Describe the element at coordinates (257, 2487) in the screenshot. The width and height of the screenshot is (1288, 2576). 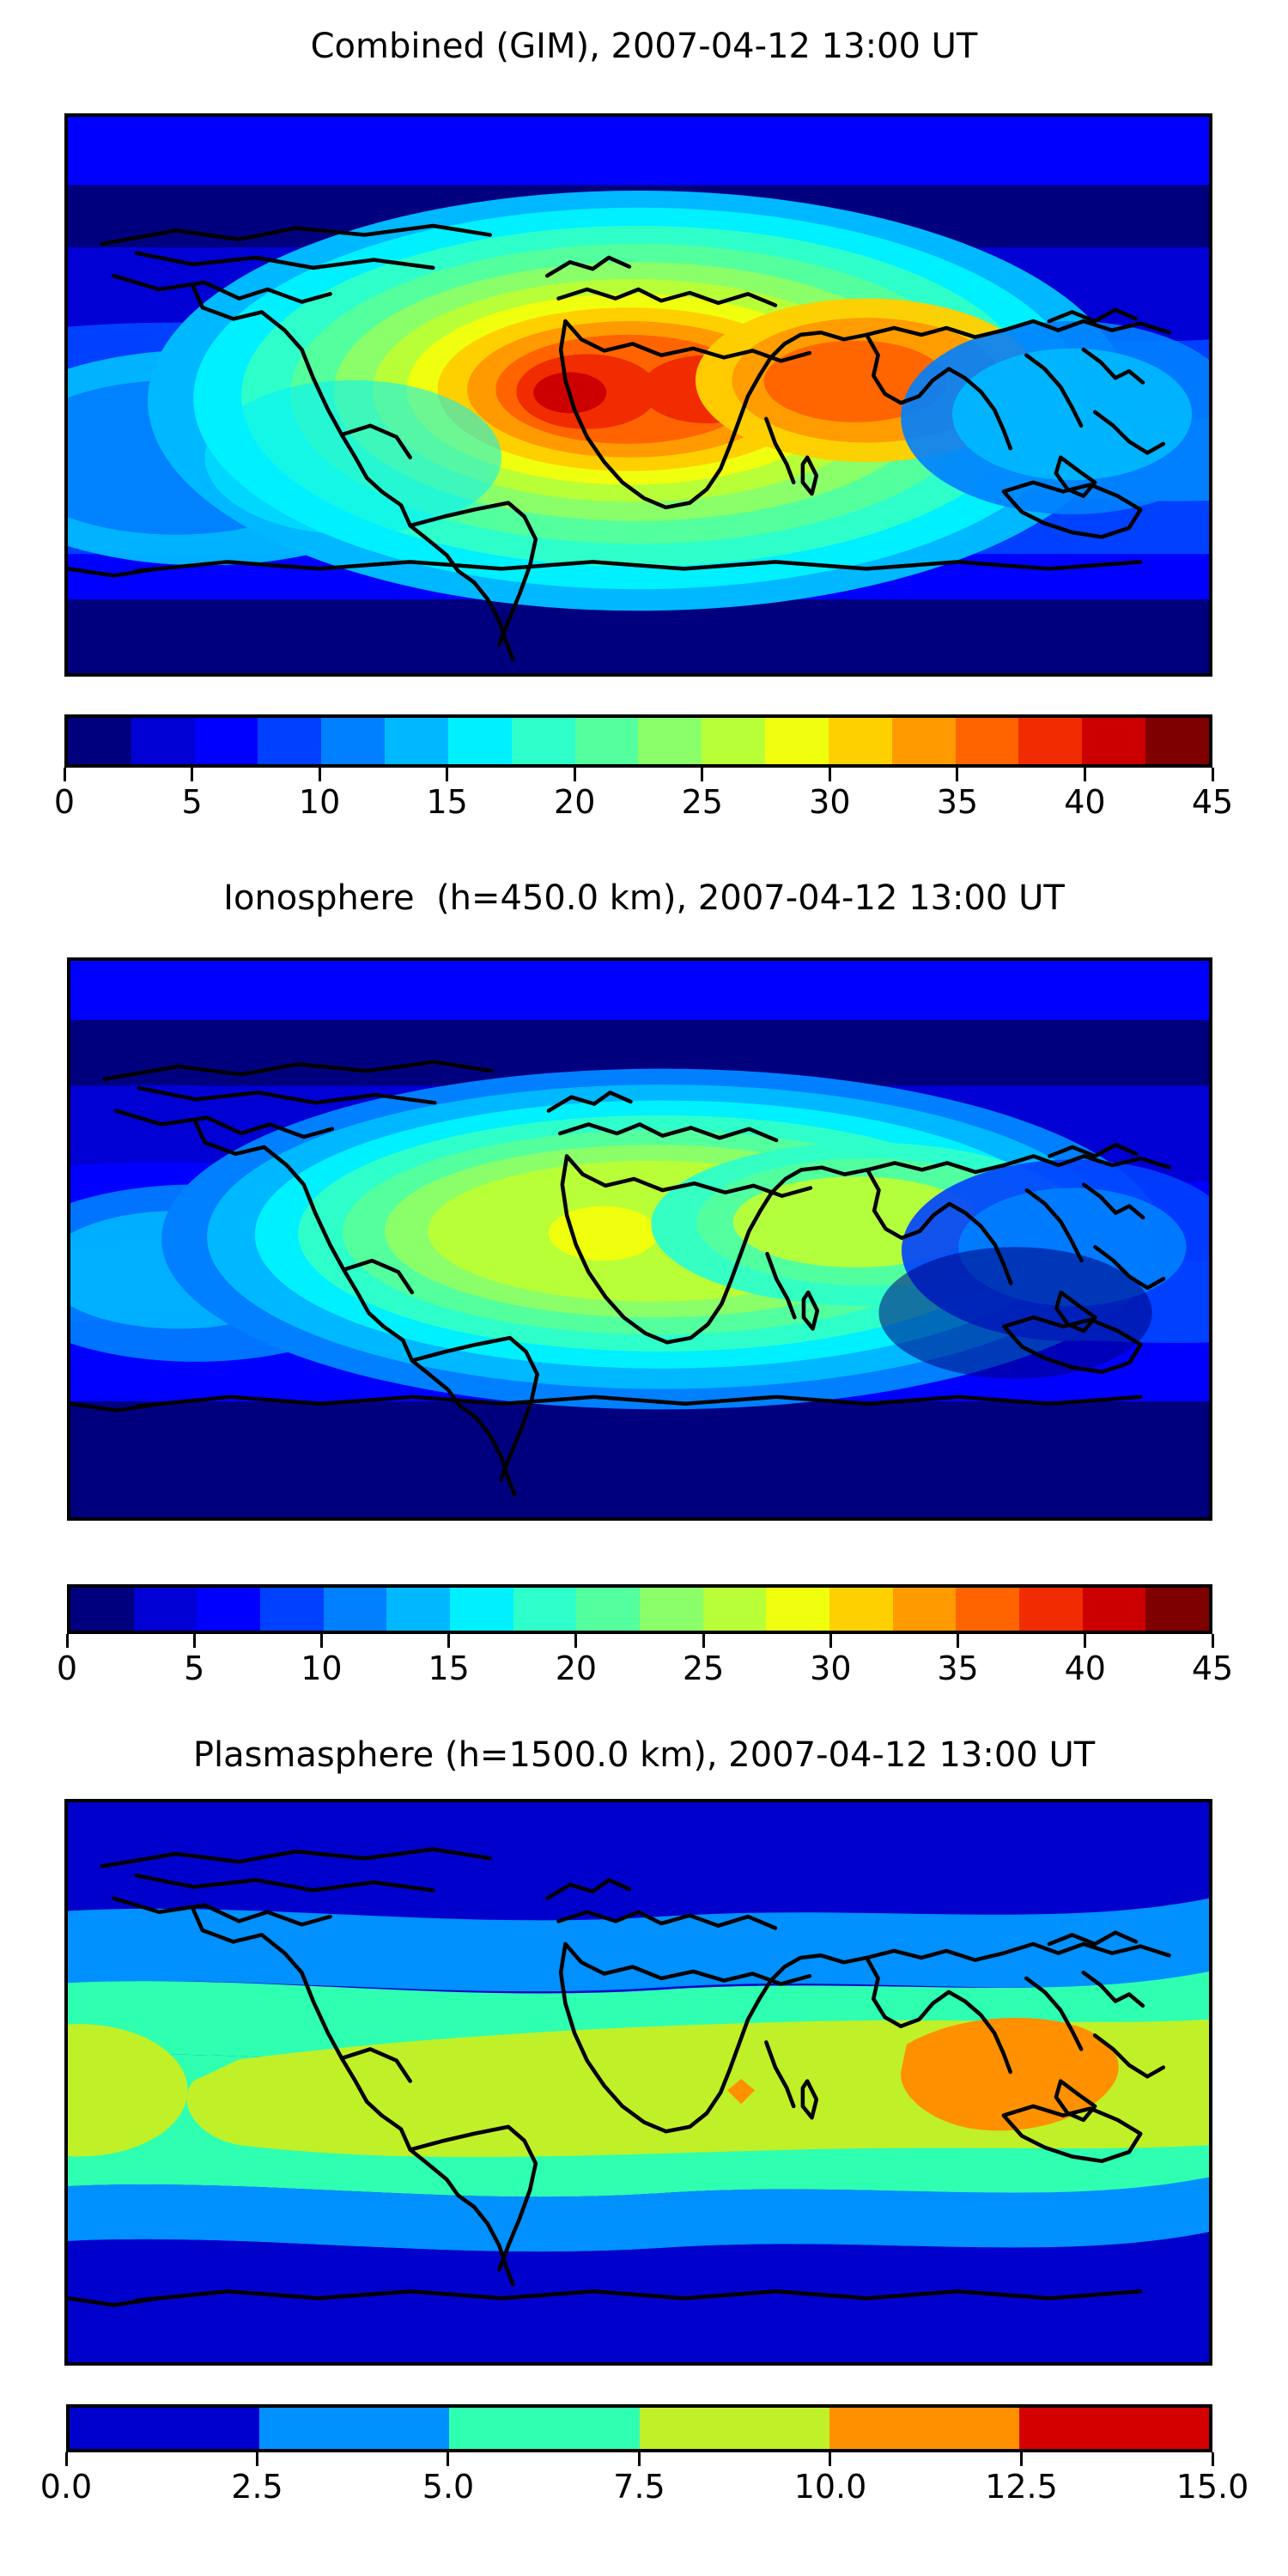
I see `colorbar-tick-label: 2.5` at that location.